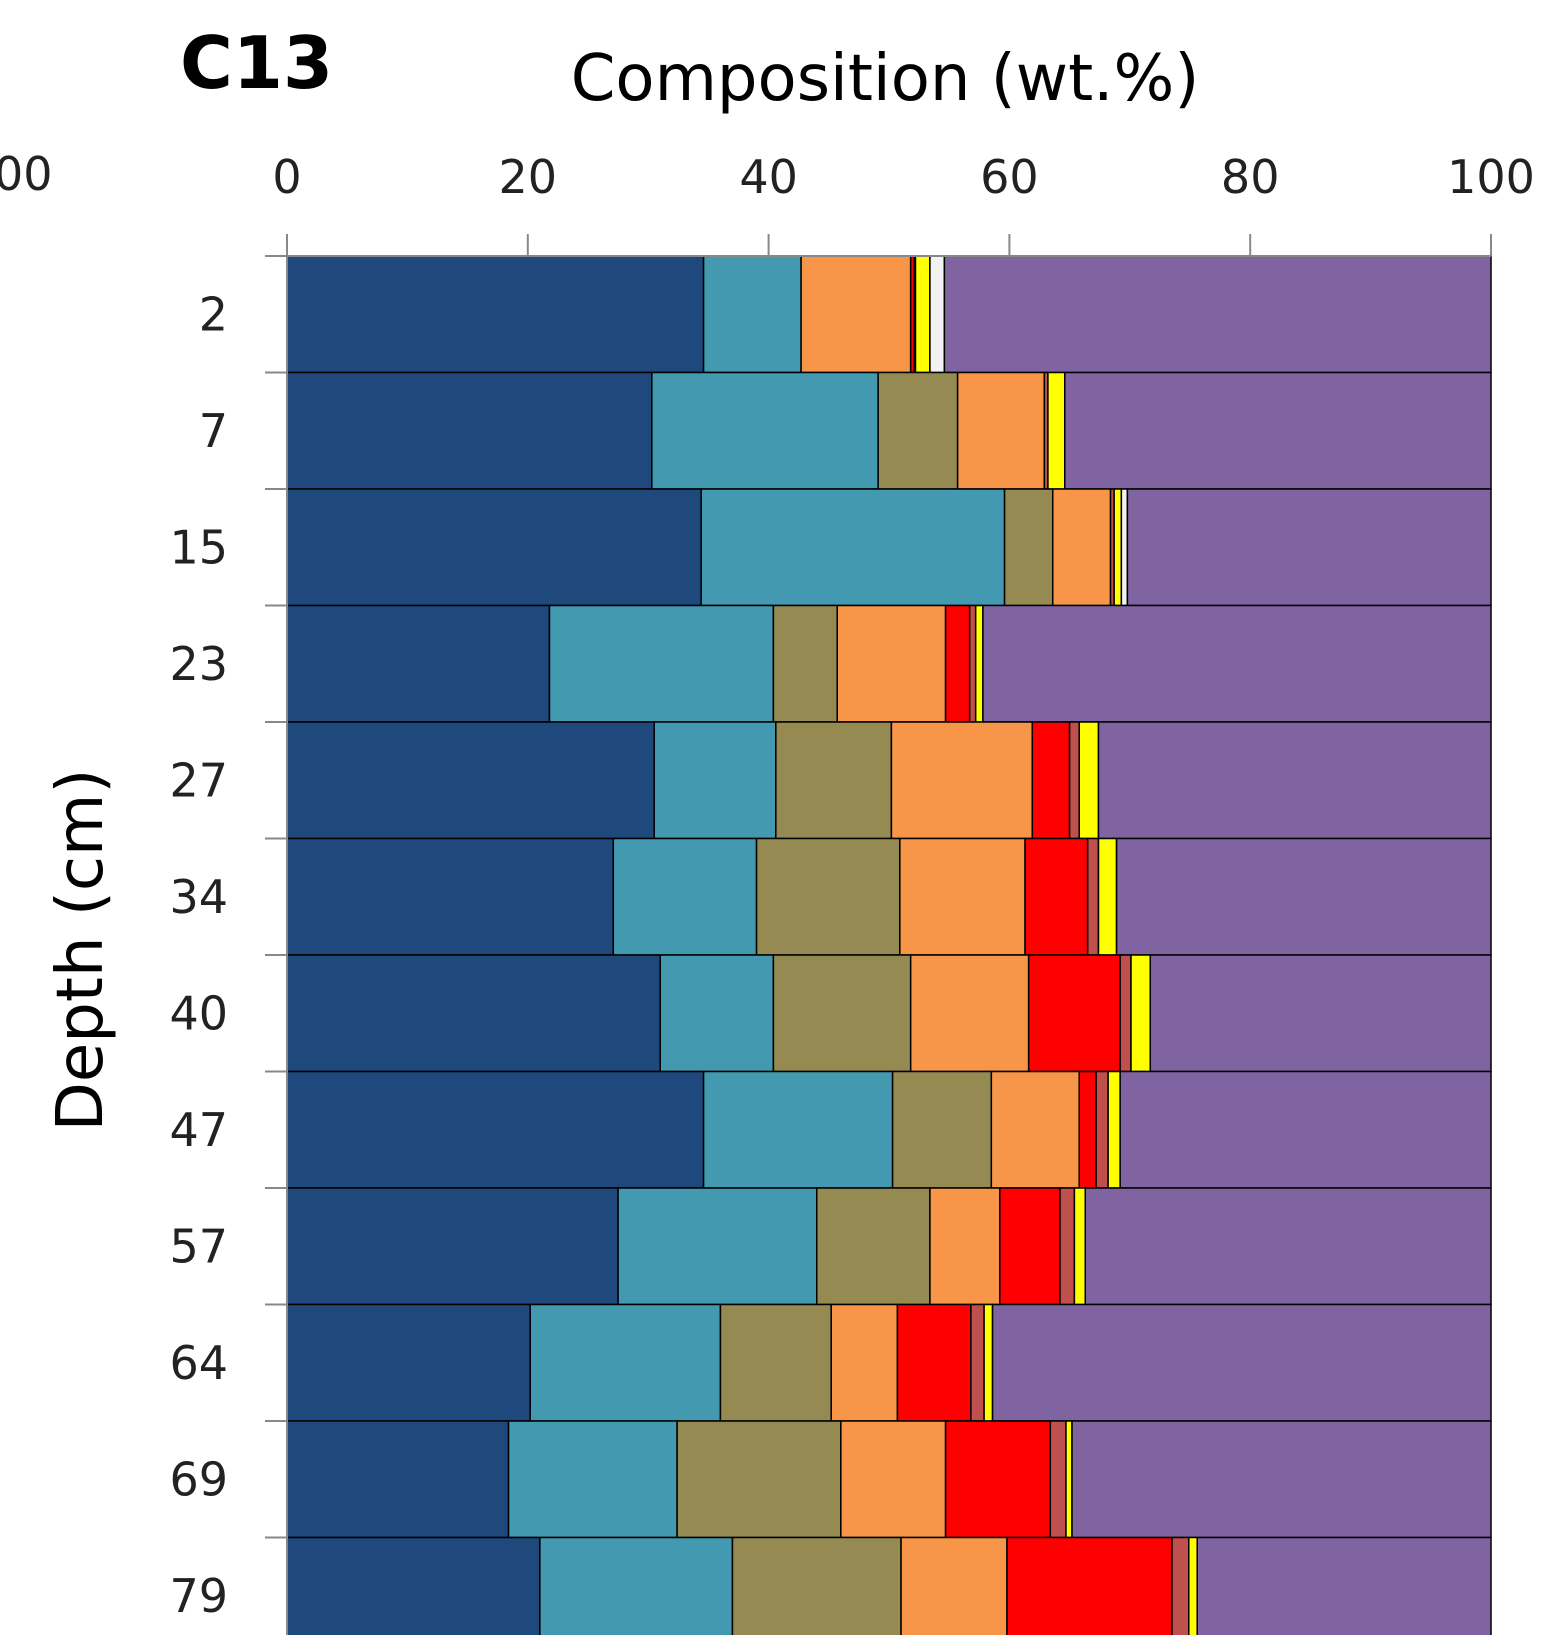 This screenshot has width=1555, height=1635. What do you see at coordinates (81, 950) in the screenshot?
I see `y-axis-title: Depth (cm)` at bounding box center [81, 950].